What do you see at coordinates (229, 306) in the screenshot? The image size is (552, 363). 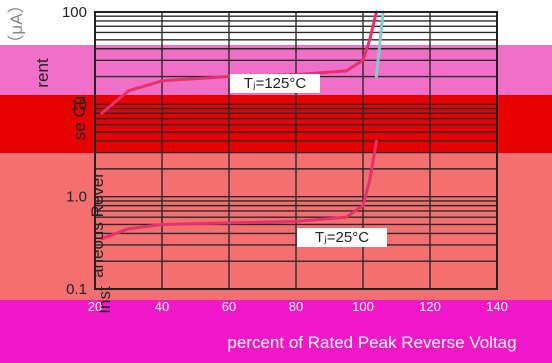 I see `x-tick-label: 60` at bounding box center [229, 306].